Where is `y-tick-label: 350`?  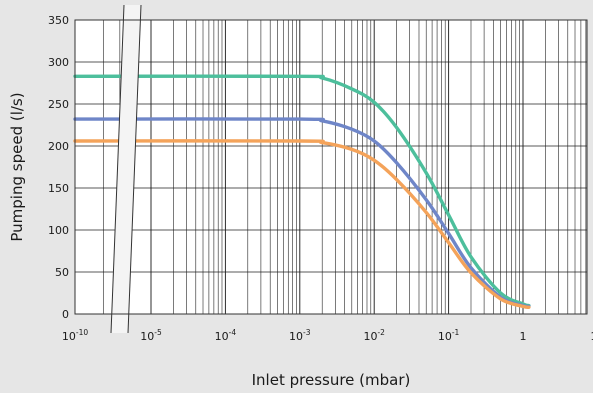
y-tick-label: 350 is located at coordinates (58, 20).